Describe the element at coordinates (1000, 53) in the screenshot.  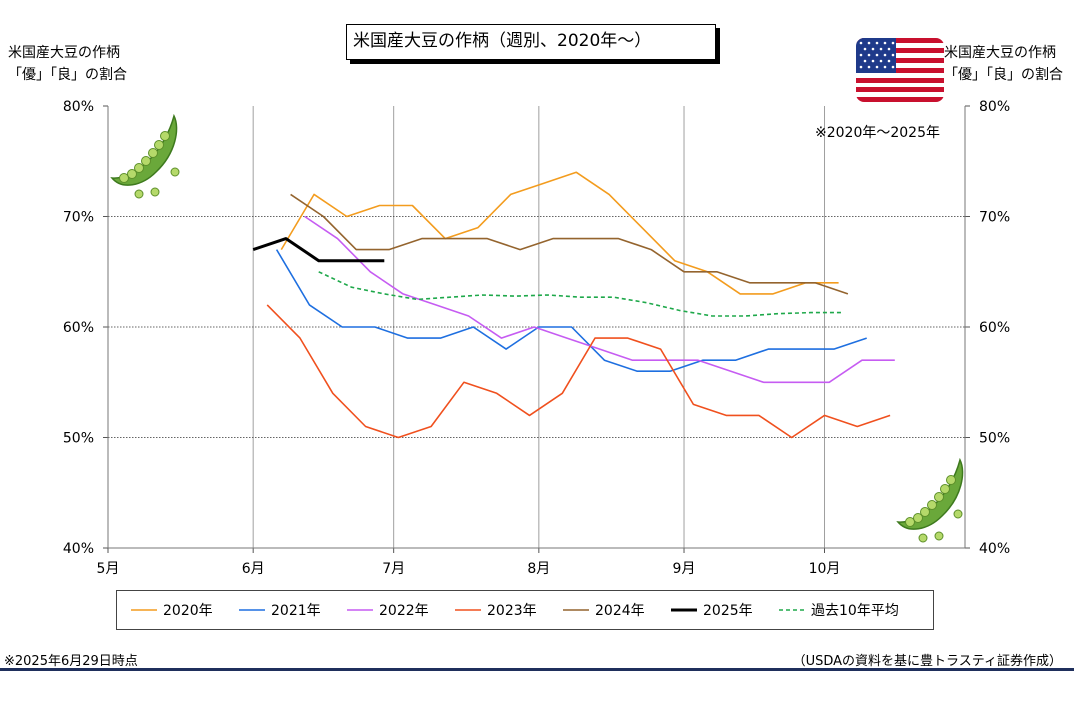
I see `y-axis-label-right-line1: 米国産大豆の作柄` at that location.